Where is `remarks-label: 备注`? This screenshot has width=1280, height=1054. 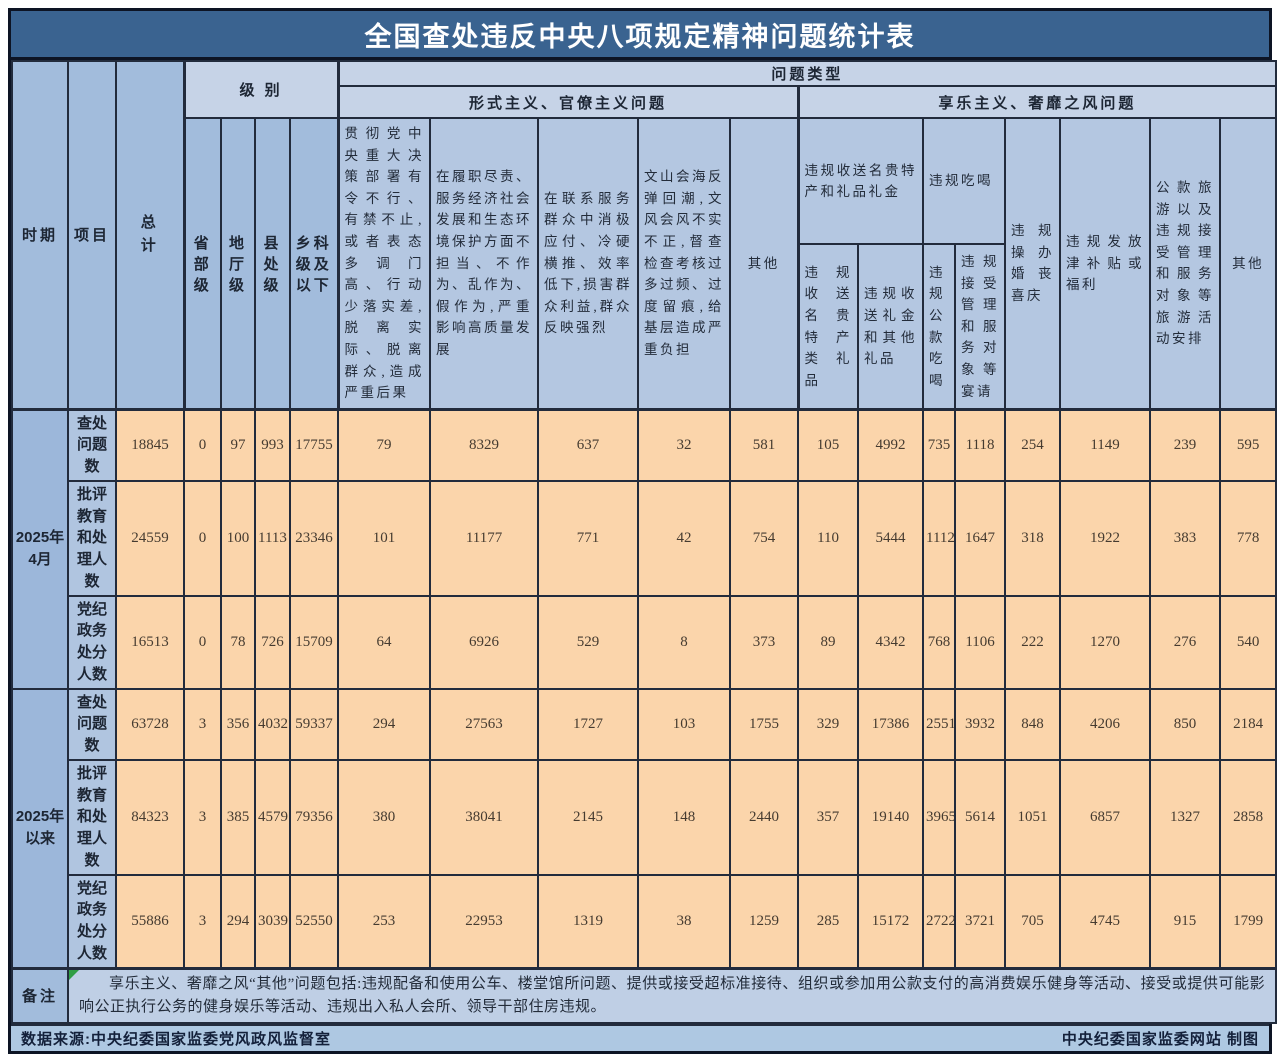 remarks-label: 备注 is located at coordinates (40, 995).